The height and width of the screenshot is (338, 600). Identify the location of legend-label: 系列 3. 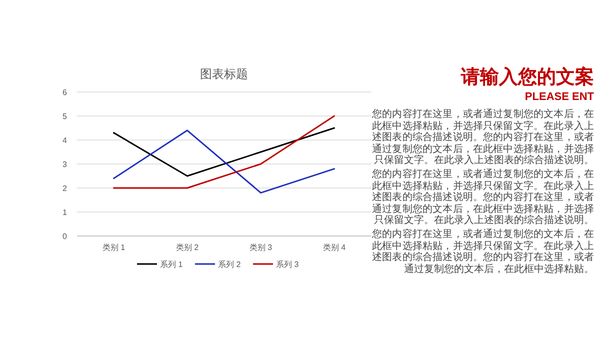
(288, 264).